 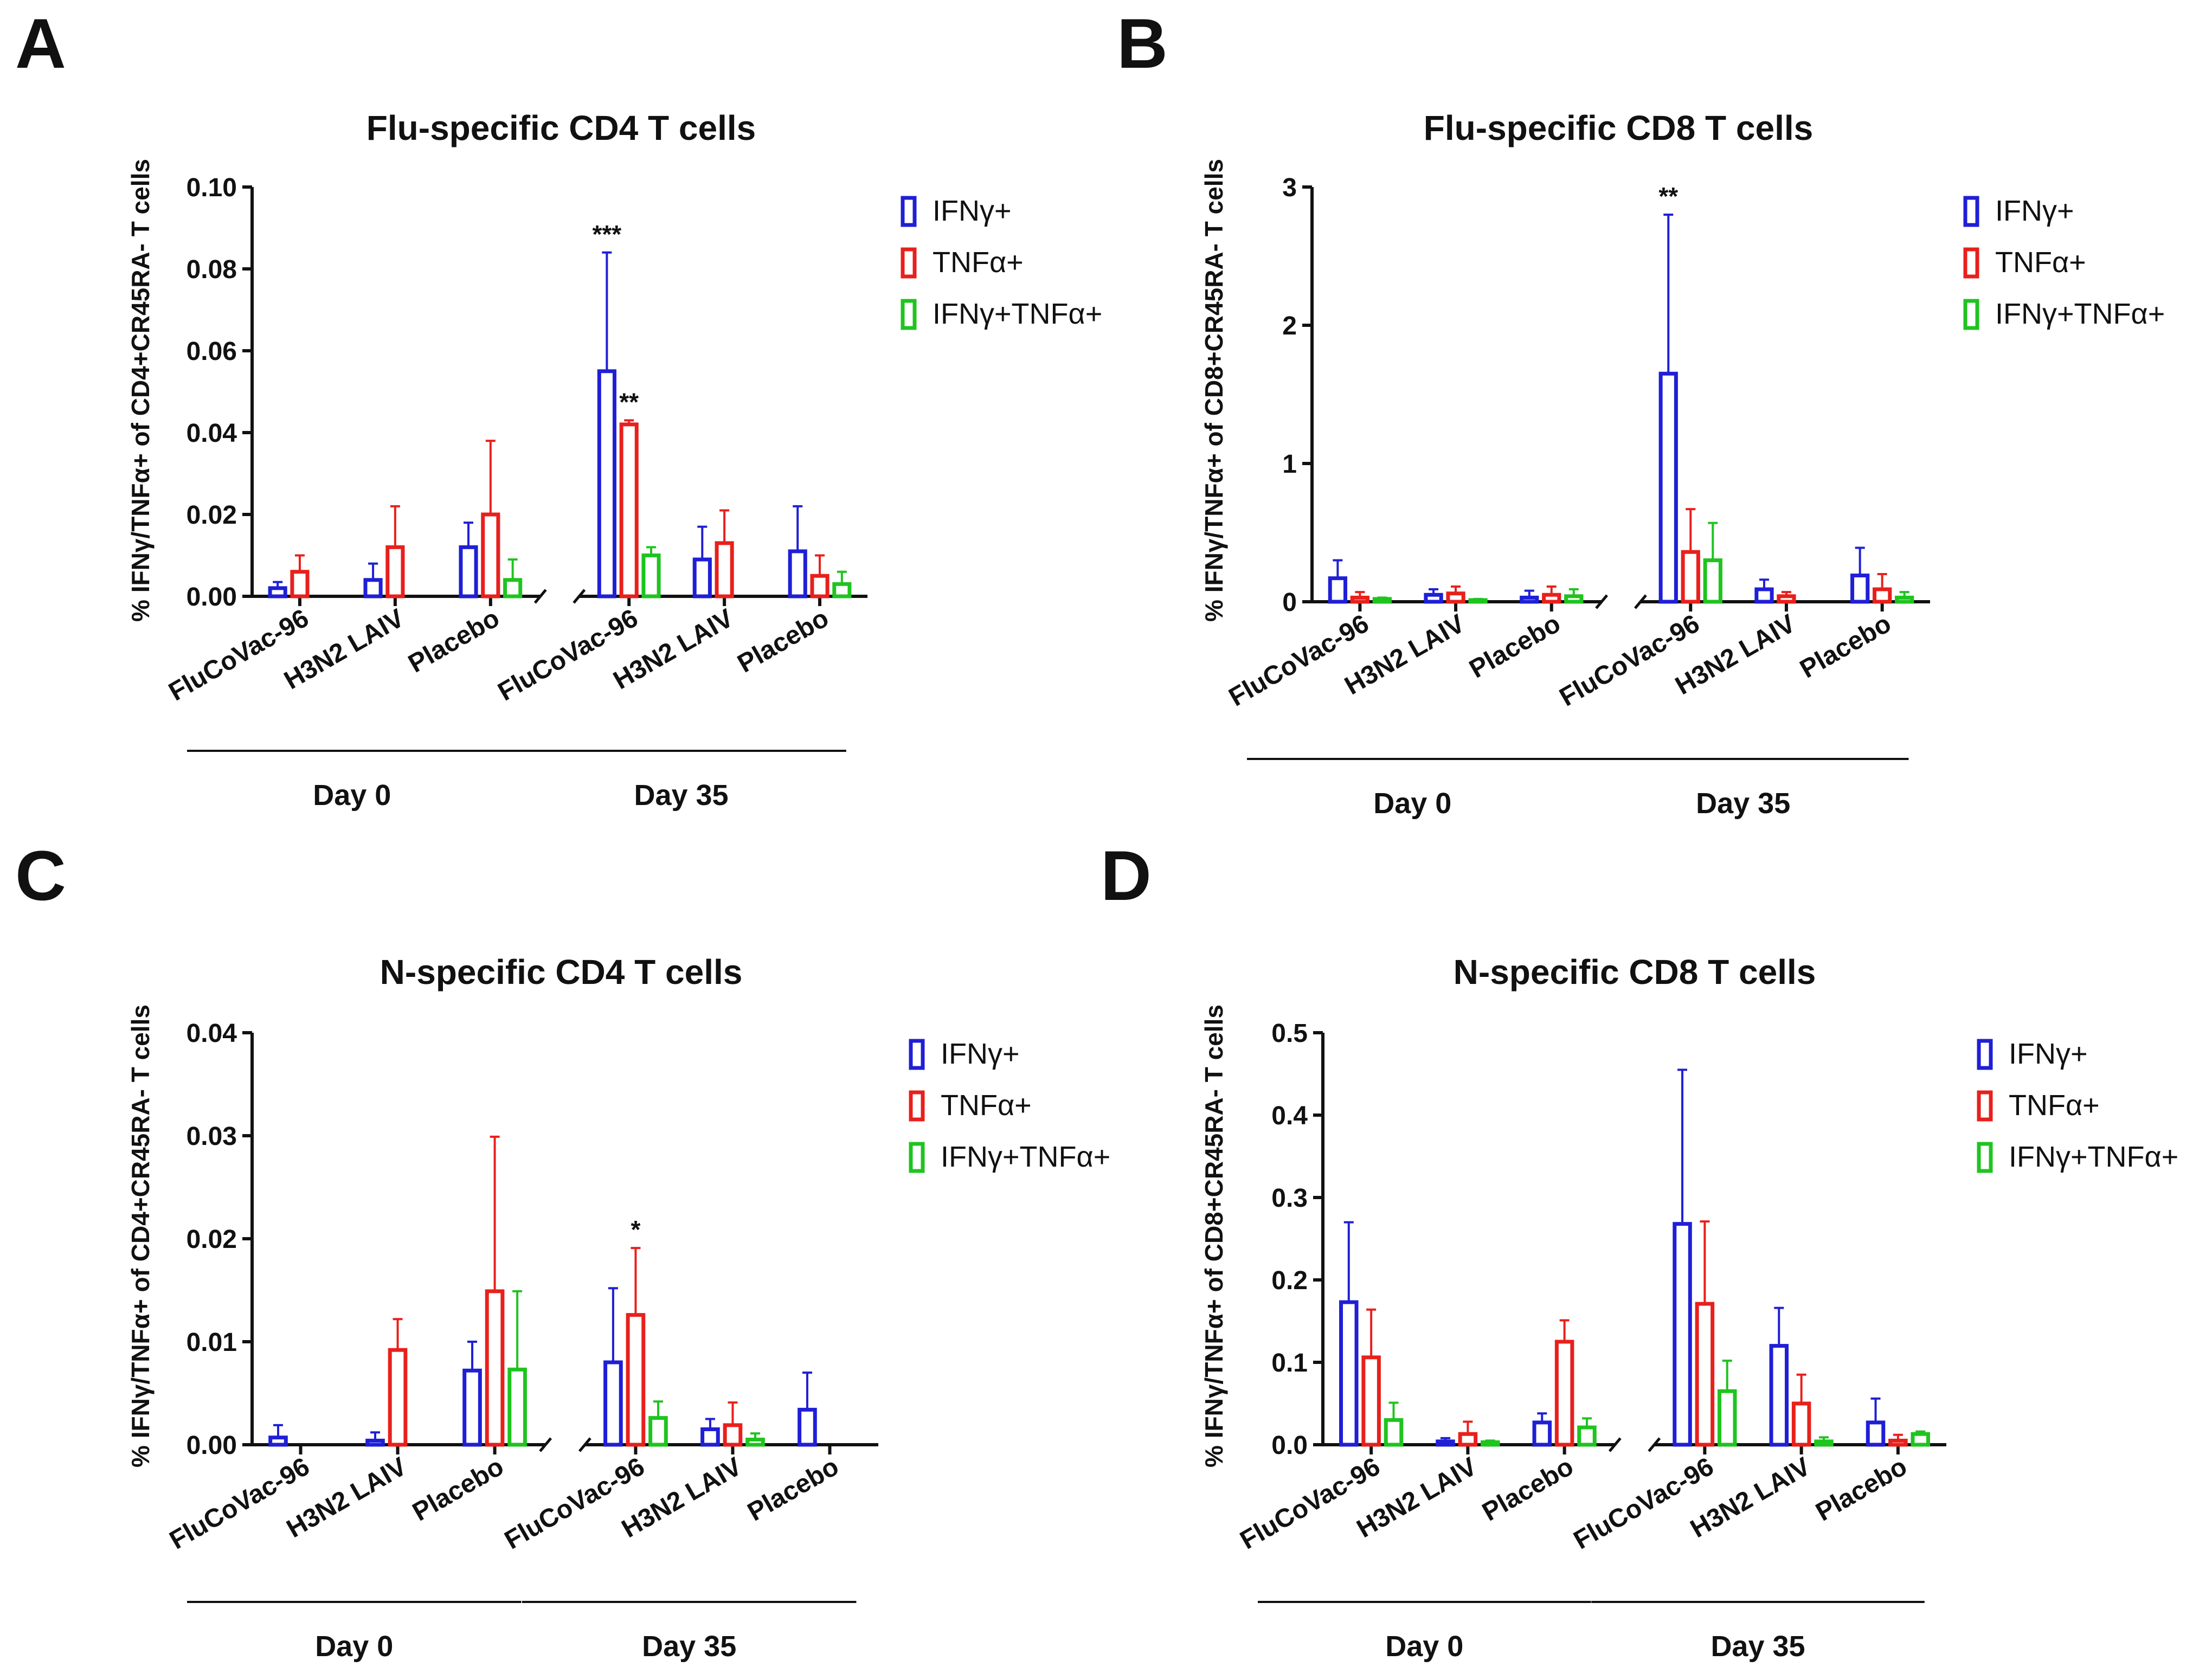 I want to click on y-tick-label: 0.00, so click(x=212, y=597).